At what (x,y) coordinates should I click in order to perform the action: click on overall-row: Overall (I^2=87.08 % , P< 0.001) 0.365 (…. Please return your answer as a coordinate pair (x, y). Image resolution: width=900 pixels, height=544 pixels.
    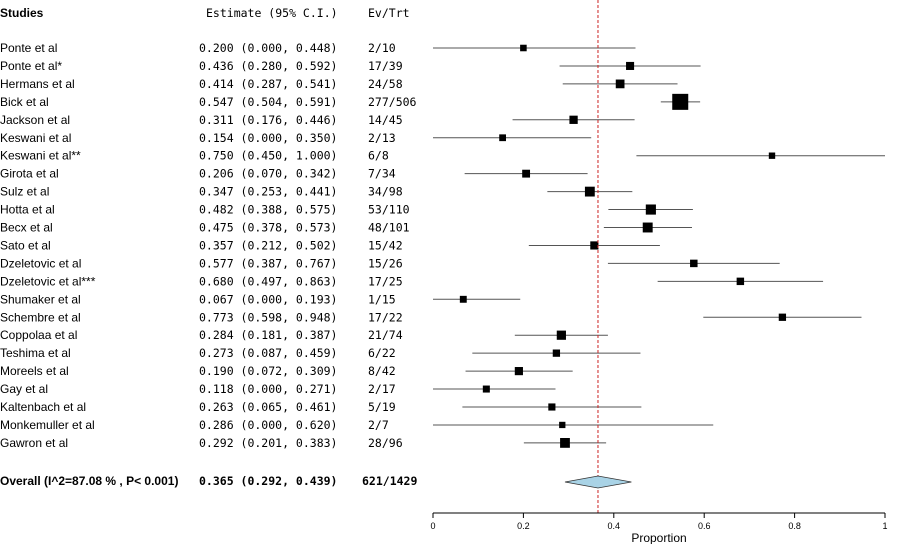
    Looking at the image, I should click on (208, 481).